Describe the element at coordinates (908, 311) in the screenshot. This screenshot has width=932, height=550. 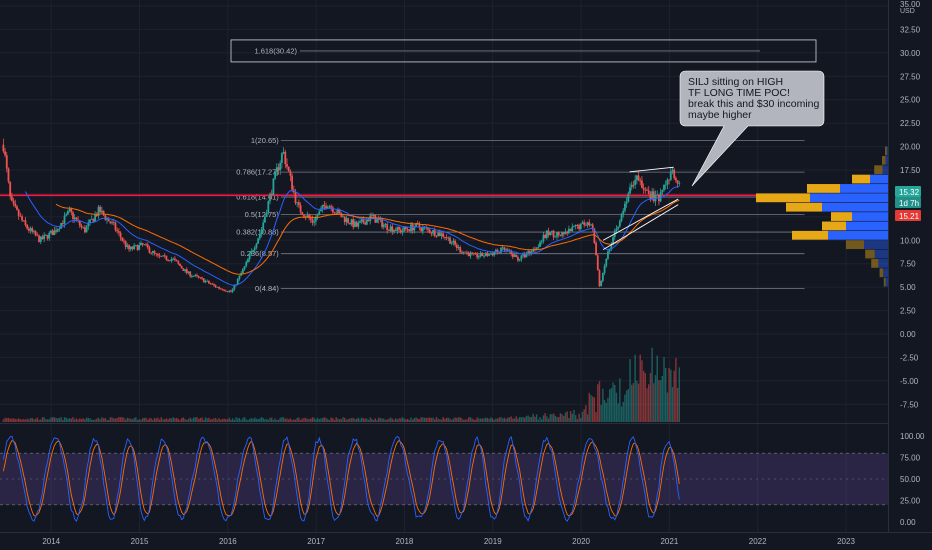
I see `price-tick-label: 2.50` at that location.